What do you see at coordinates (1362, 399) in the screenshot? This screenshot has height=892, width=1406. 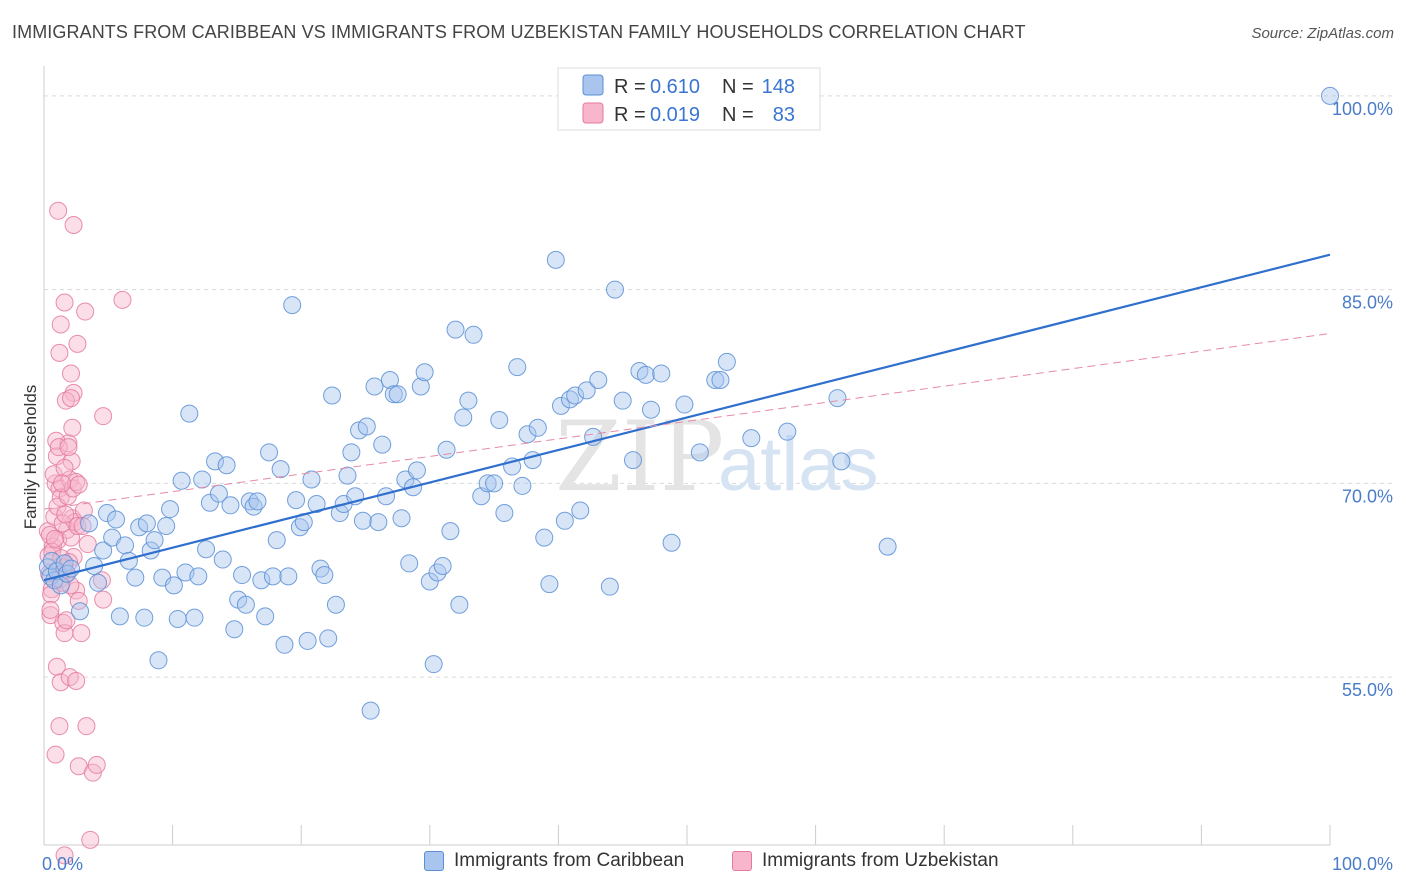 I see `y-tick-labels: 55.0% 70.0% 85.0% 100.0%` at bounding box center [1362, 399].